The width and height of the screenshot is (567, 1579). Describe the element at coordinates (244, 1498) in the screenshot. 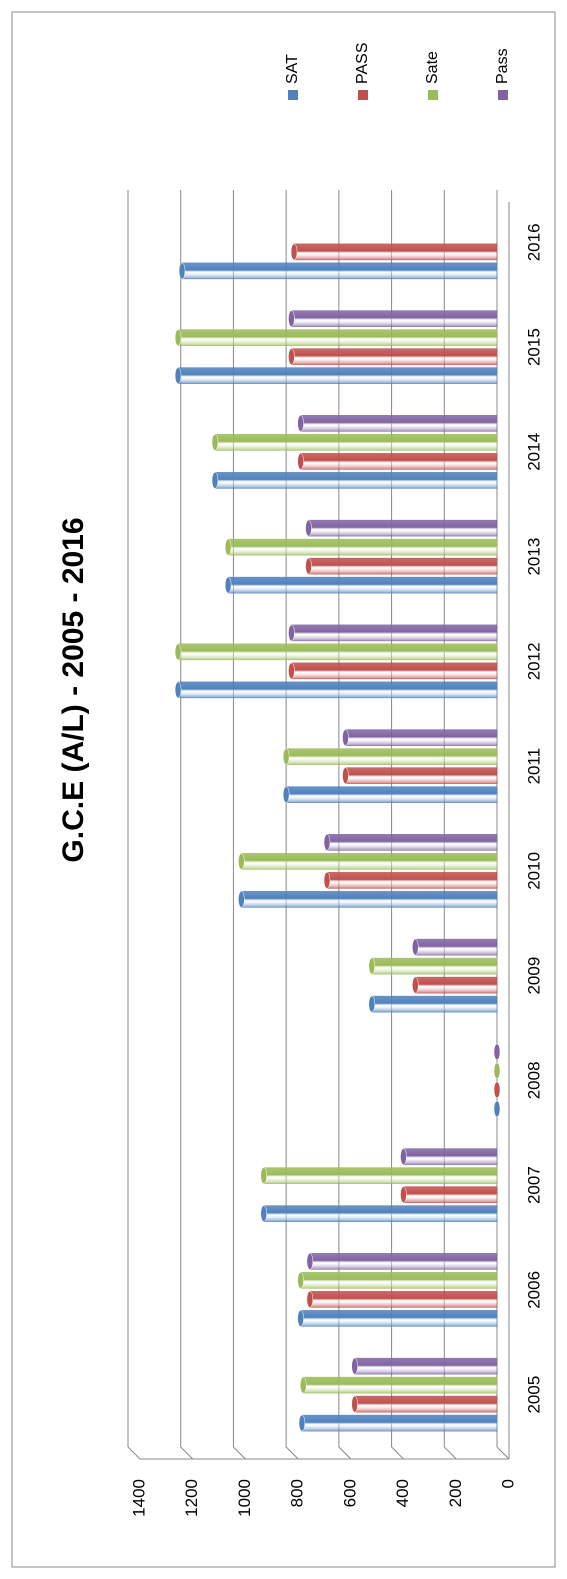

I see `y-tick-label: 1000` at that location.